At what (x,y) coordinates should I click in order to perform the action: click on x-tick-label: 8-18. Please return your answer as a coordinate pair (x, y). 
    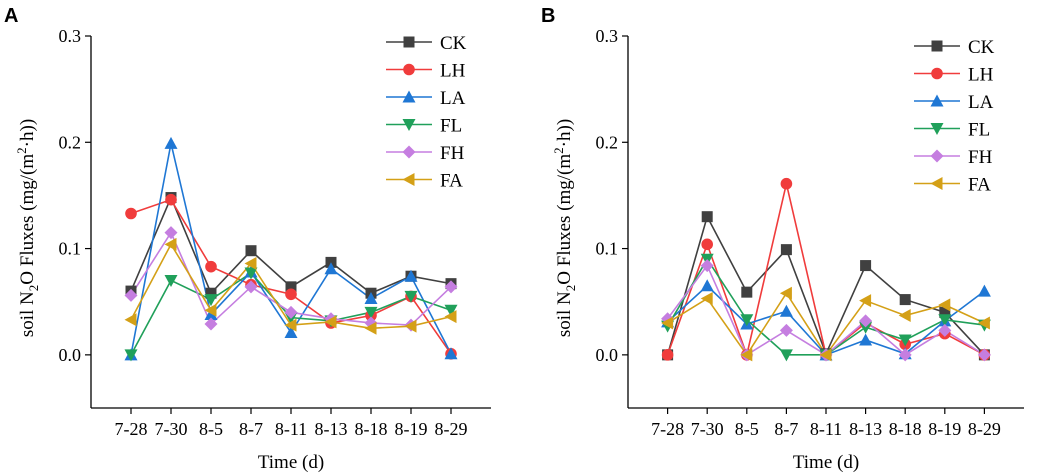
    Looking at the image, I should click on (371, 429).